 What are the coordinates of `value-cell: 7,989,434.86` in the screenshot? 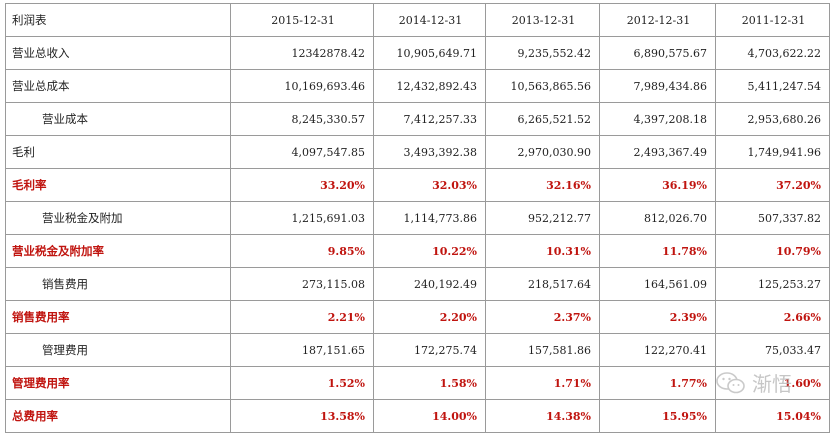 It's located at (657, 86).